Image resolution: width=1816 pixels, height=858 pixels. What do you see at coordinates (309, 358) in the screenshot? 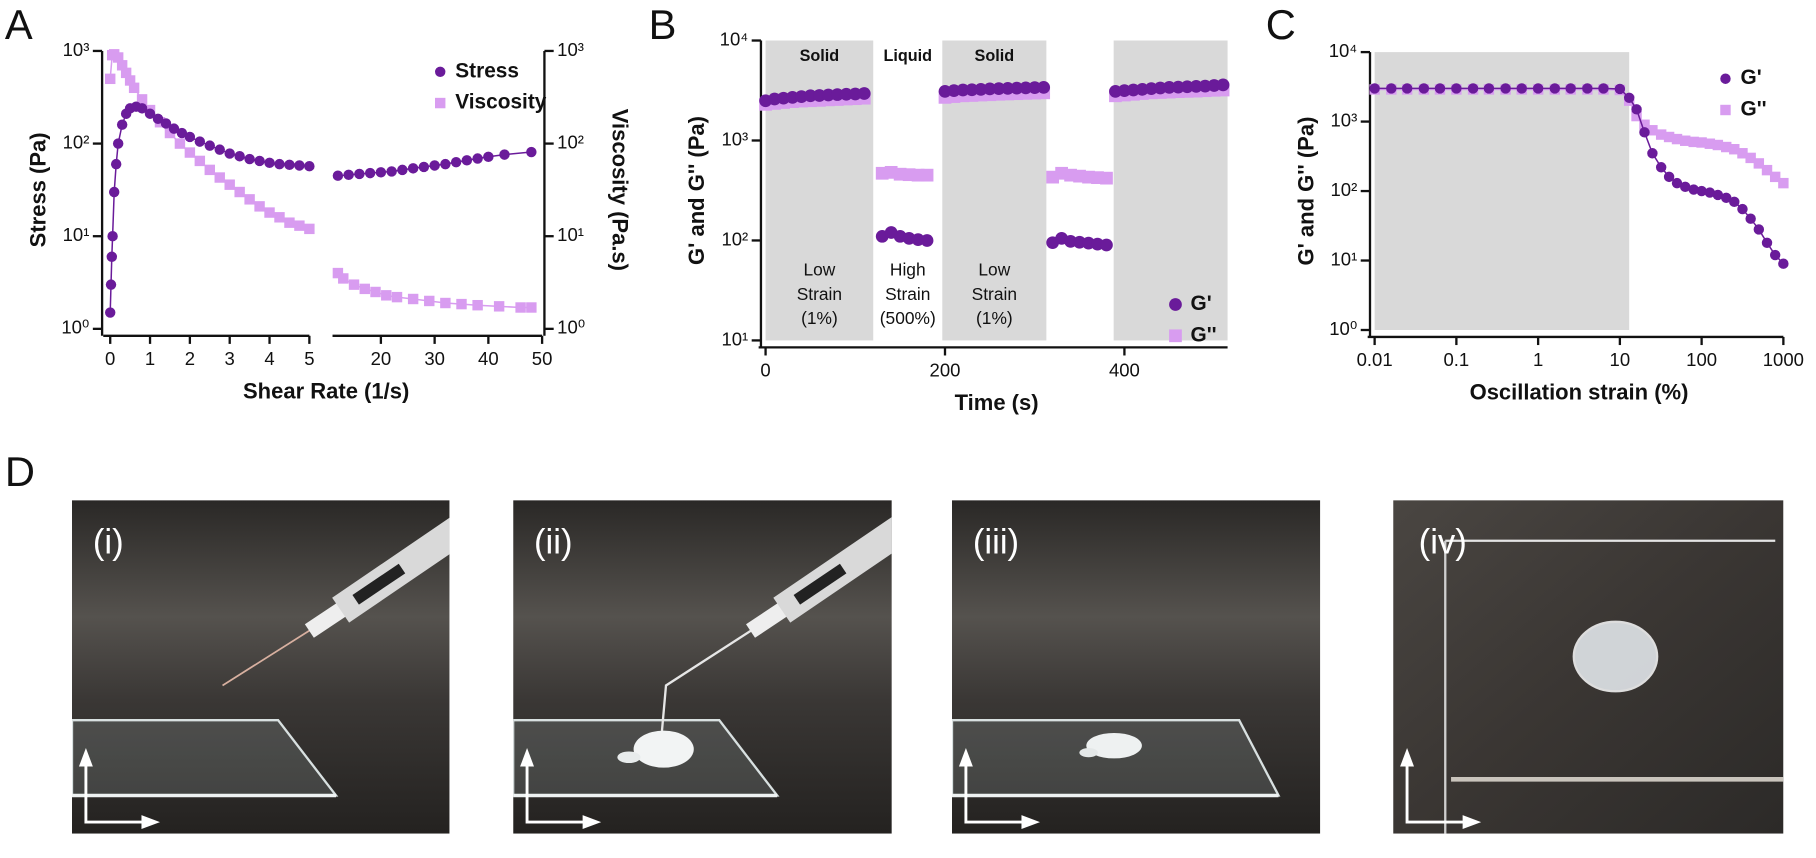
I see `x-tick-label: 5` at bounding box center [309, 358].